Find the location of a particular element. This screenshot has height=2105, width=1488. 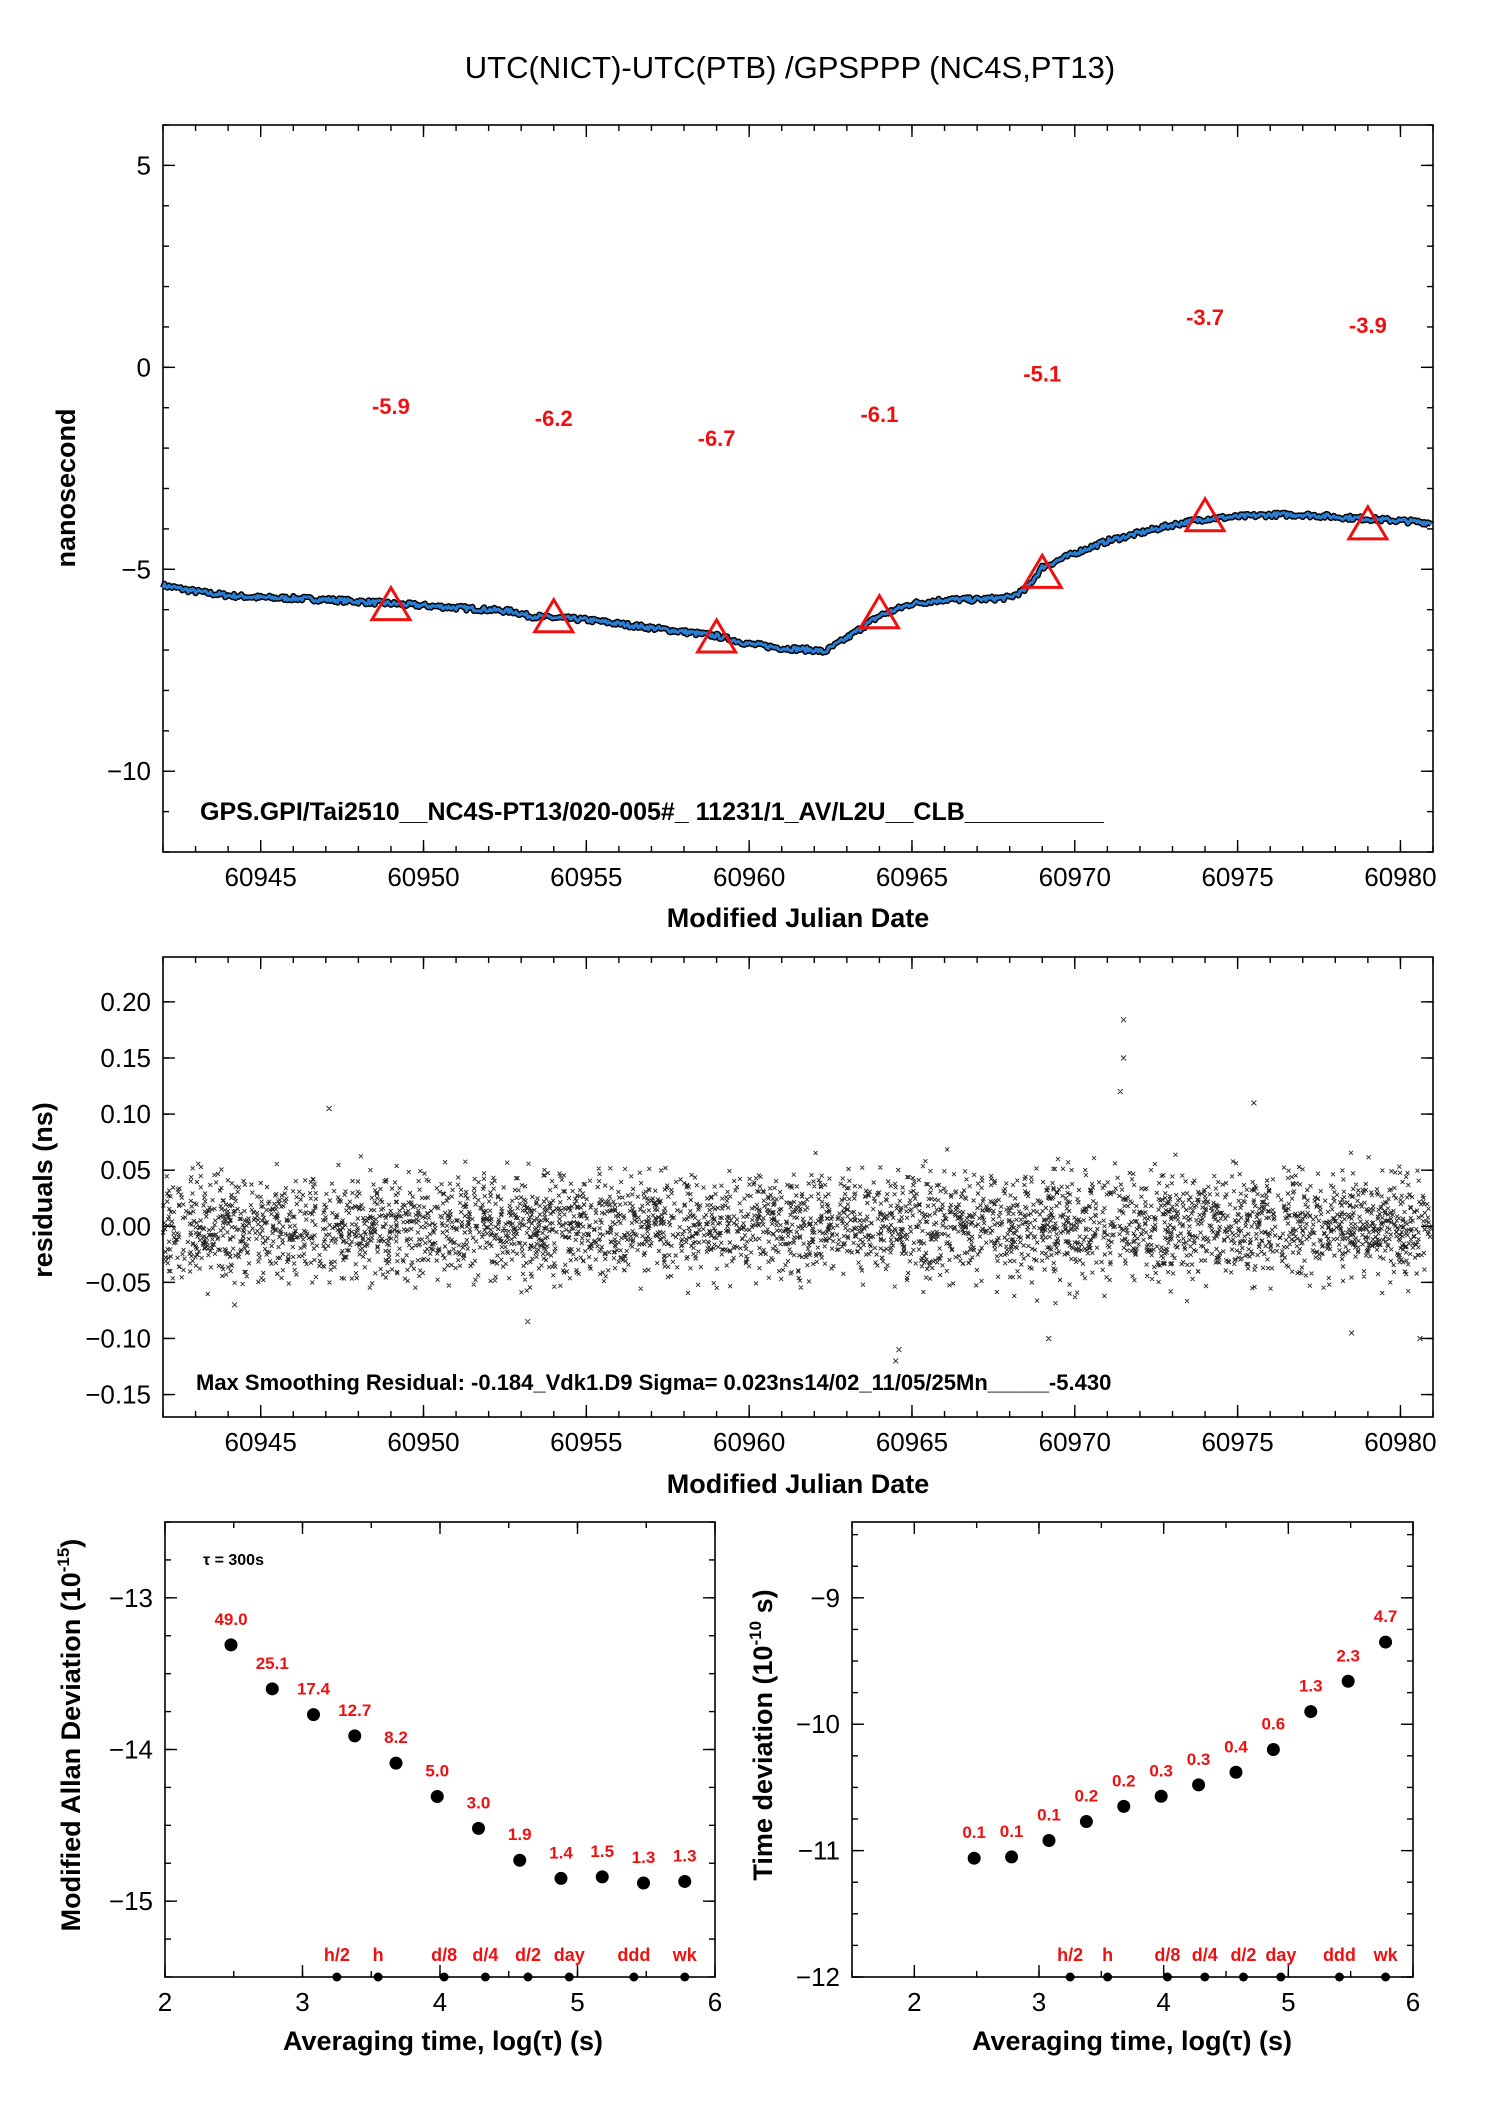

tdev-xtick-label: 5 is located at coordinates (1288, 2002).